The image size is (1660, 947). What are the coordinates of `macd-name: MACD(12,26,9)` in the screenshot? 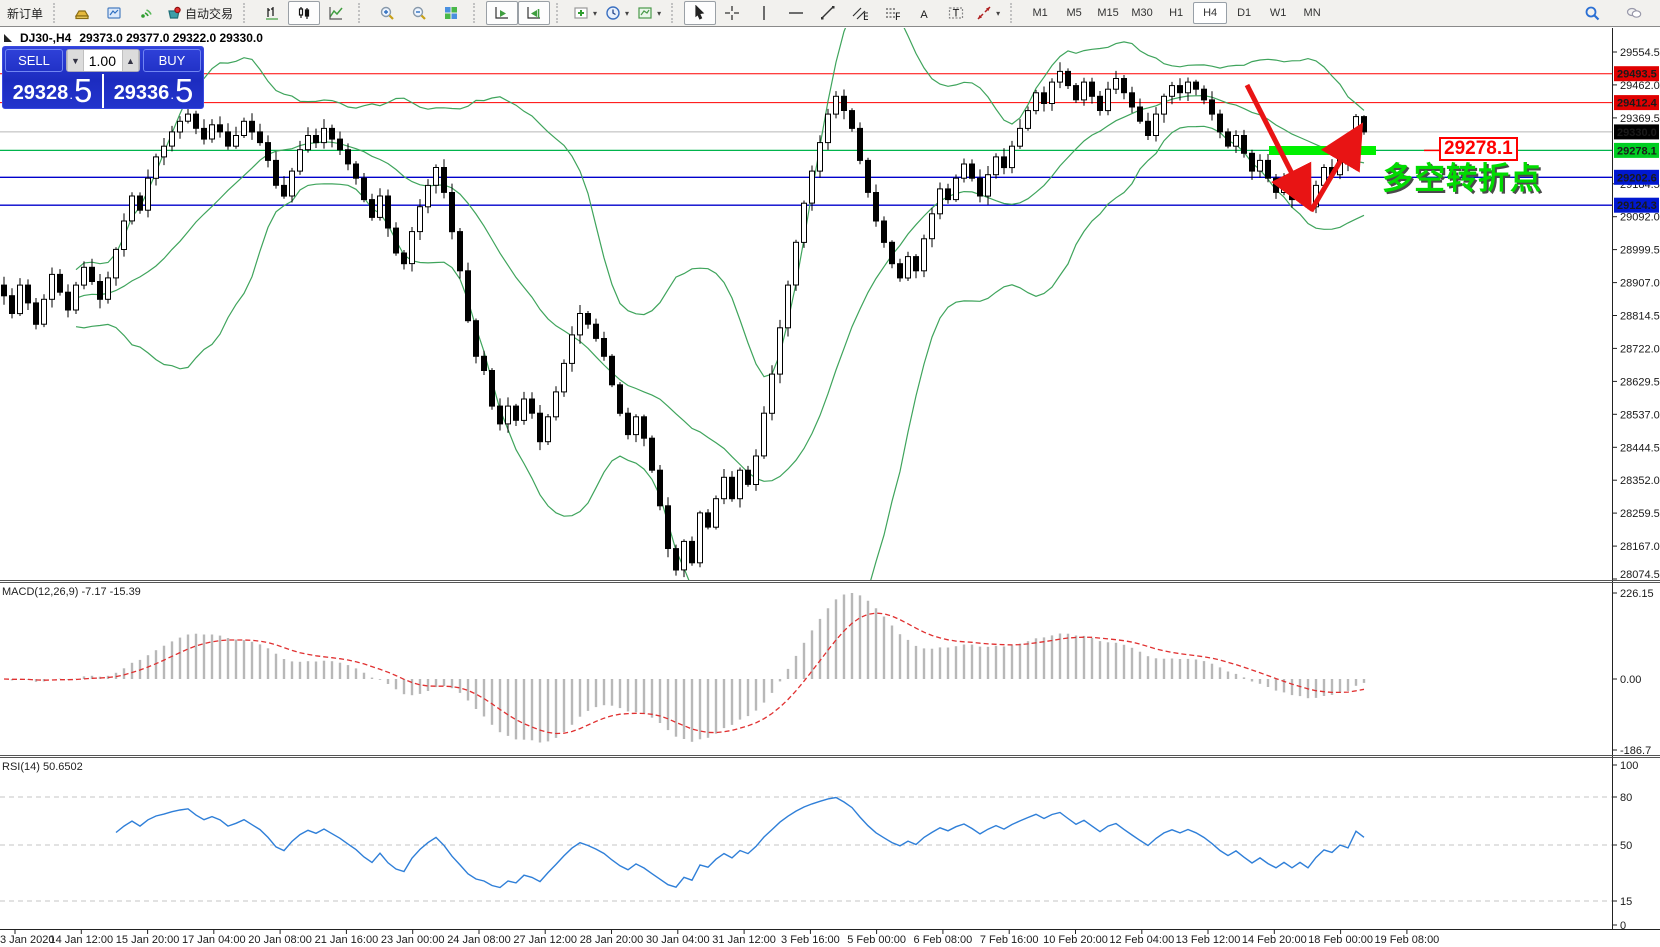 It's located at (40, 592).